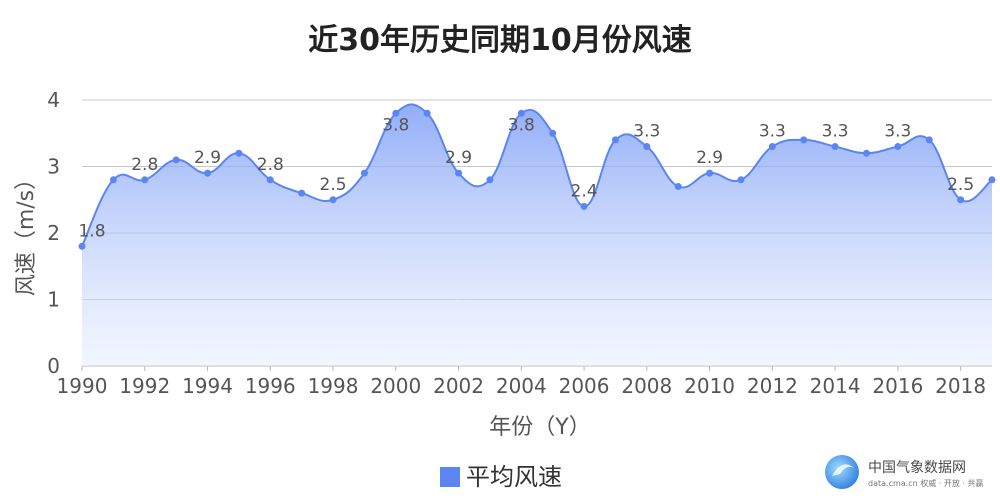 This screenshot has width=1000, height=500. What do you see at coordinates (82, 386) in the screenshot?
I see `x-tick-label: 1990` at bounding box center [82, 386].